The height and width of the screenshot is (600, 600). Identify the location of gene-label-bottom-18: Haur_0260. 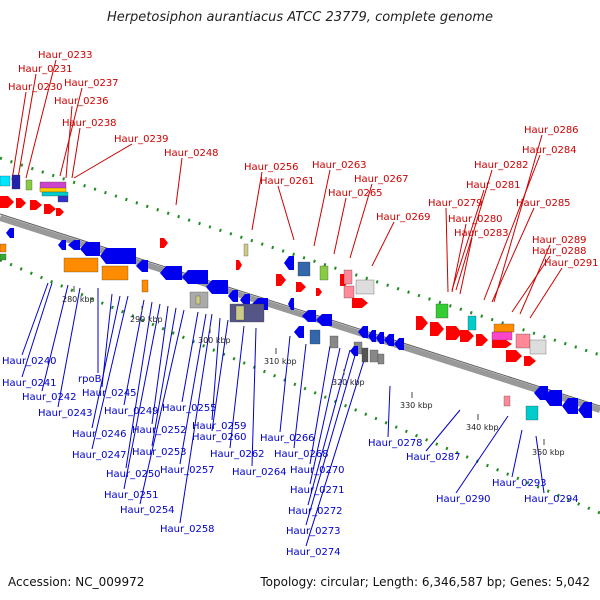
(219, 437).